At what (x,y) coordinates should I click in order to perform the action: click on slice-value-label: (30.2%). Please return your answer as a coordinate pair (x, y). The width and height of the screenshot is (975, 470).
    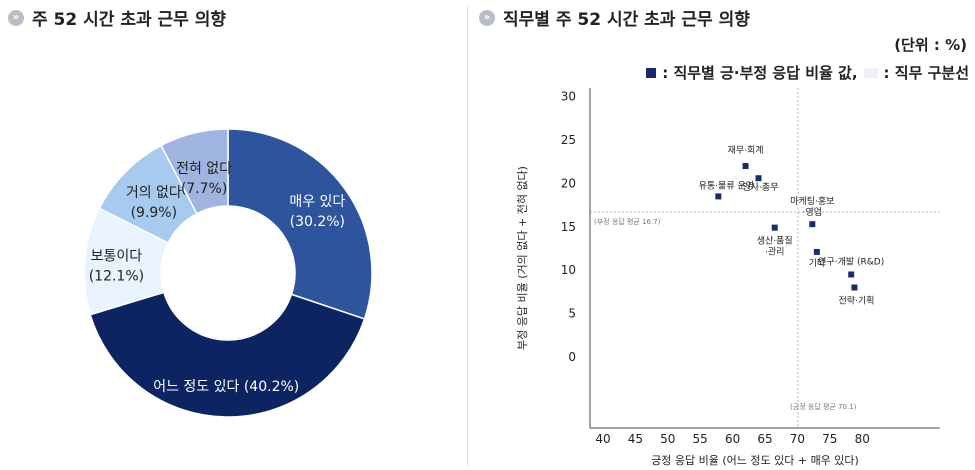
    Looking at the image, I should click on (317, 222).